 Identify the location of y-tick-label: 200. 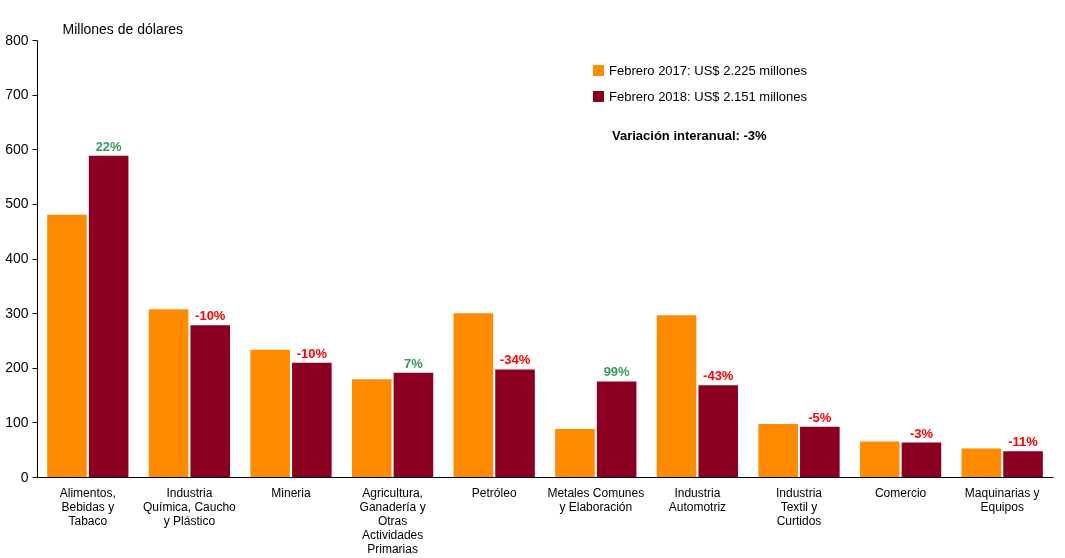
(17, 367).